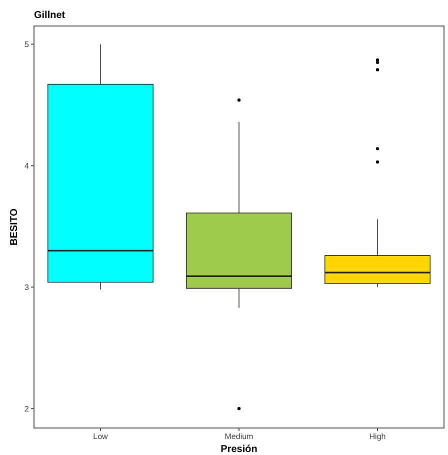 Image resolution: width=448 pixels, height=455 pixels. Describe the element at coordinates (239, 436) in the screenshot. I see `x-tick-label: Medium` at that location.